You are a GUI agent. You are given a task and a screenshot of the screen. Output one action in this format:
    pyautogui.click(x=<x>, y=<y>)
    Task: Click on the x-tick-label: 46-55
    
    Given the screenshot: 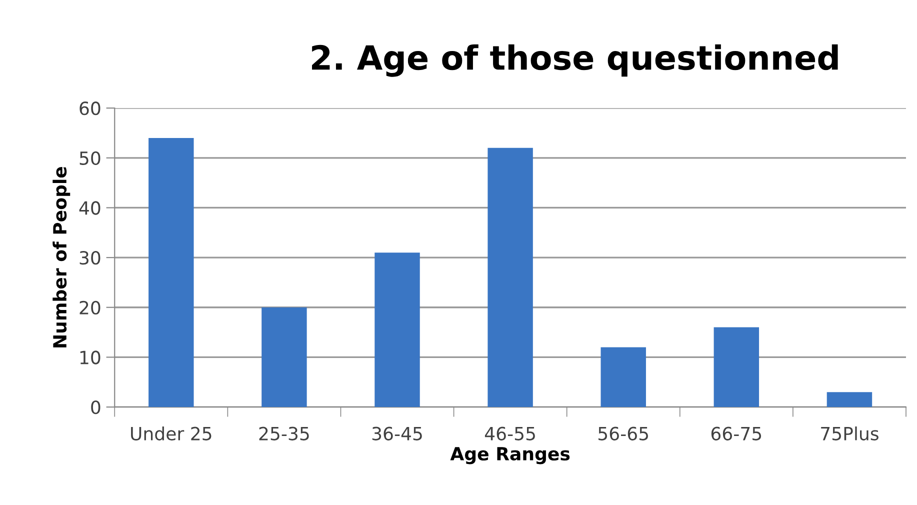 What is the action you would take?
    pyautogui.click(x=509, y=433)
    